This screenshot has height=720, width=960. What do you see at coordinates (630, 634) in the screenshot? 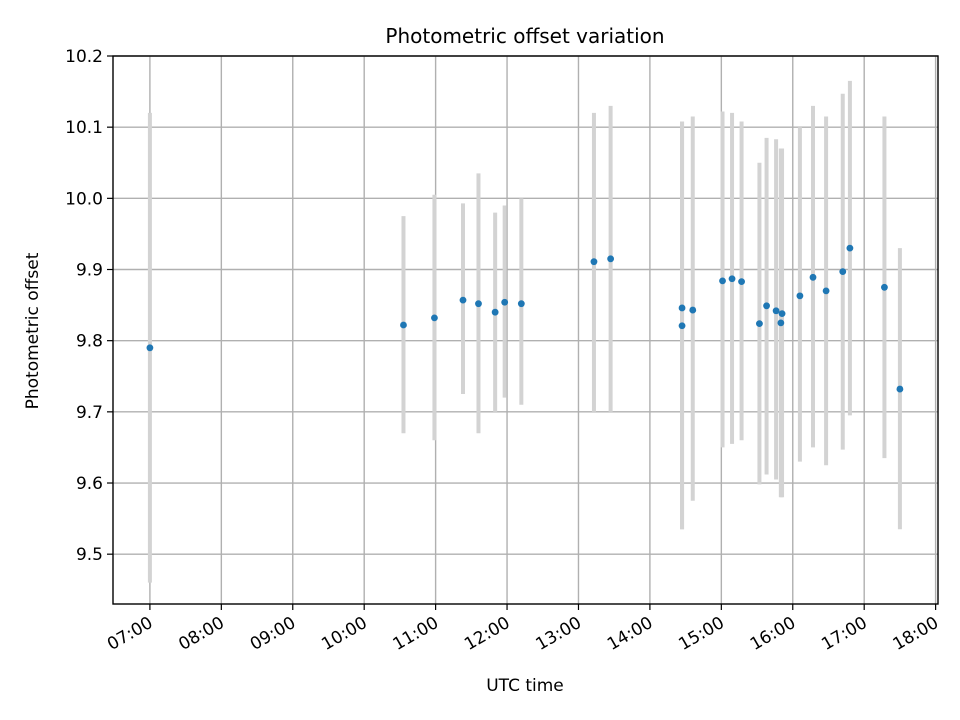
I see `x-tick-label: 14:00` at bounding box center [630, 634].